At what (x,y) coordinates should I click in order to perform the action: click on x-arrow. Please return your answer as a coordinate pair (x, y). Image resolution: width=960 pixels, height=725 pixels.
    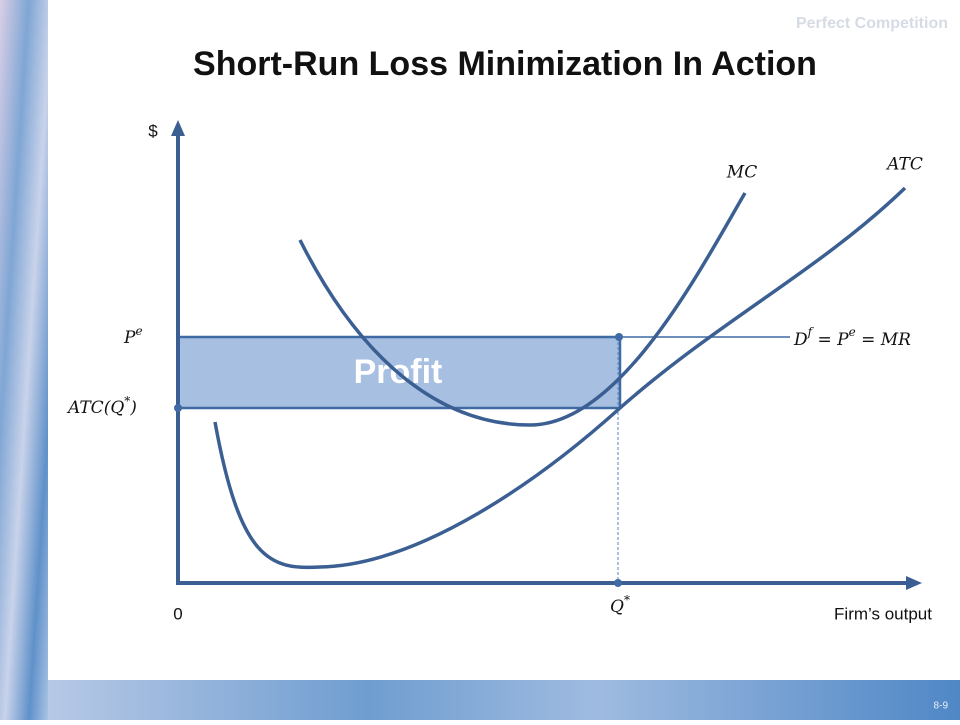
    Looking at the image, I should click on (914, 583).